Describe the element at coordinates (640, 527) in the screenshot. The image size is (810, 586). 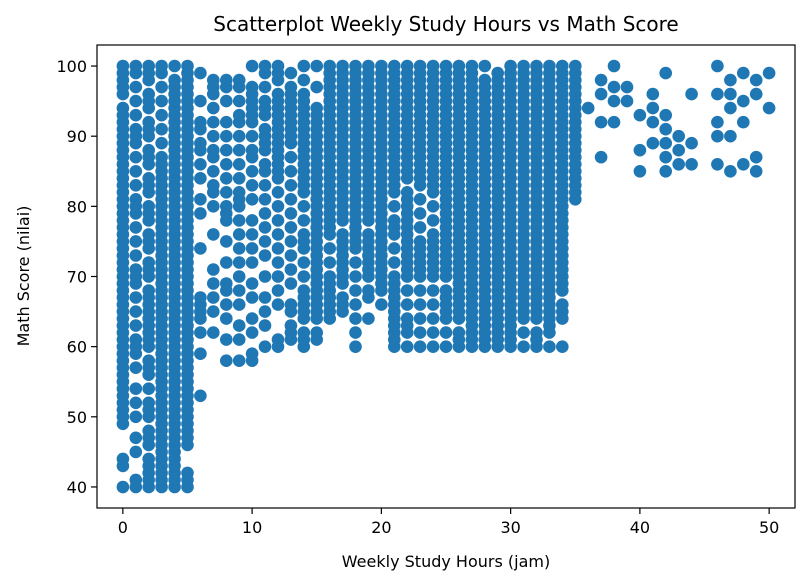
I see `x-tick-label: 40` at that location.